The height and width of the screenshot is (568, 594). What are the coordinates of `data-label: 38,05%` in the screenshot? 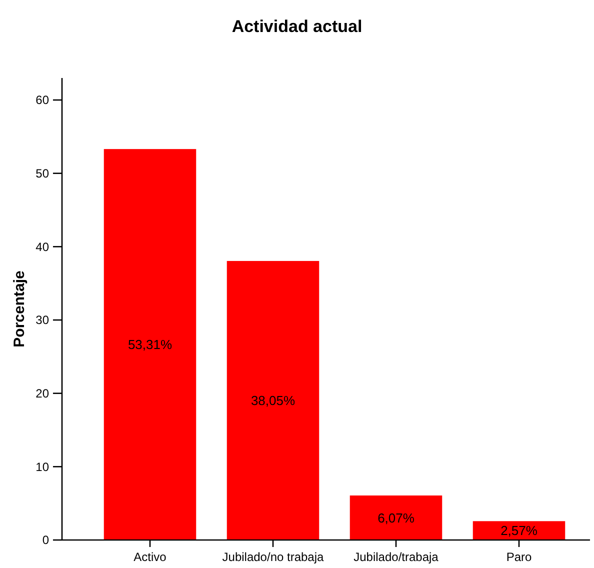 It's located at (273, 400).